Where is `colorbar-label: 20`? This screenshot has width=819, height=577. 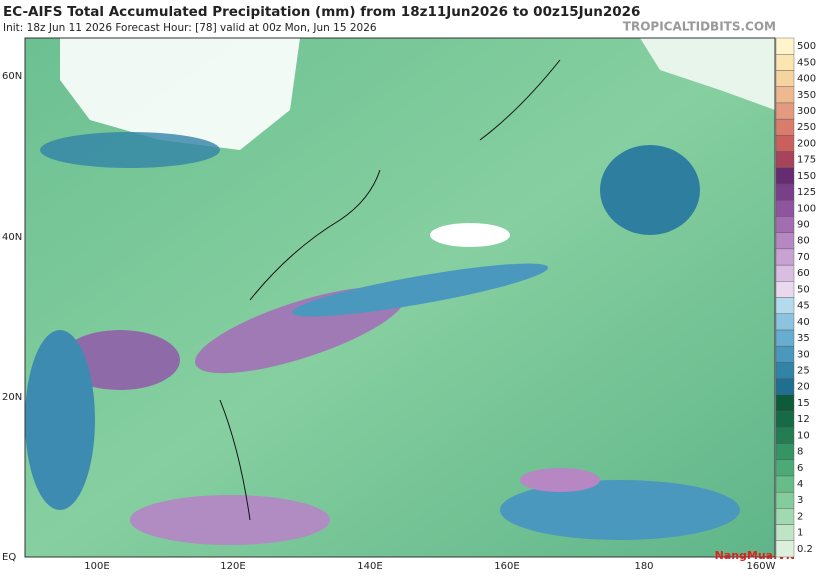
colorbar-label: 20 is located at coordinates (803, 387).